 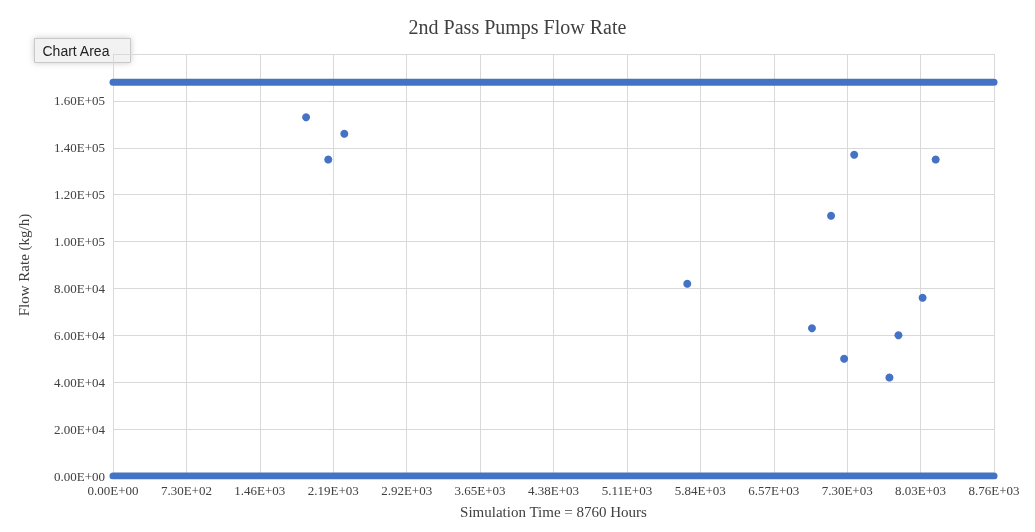 What do you see at coordinates (79, 429) in the screenshot?
I see `y-tick-label: 2.00E+04` at bounding box center [79, 429].